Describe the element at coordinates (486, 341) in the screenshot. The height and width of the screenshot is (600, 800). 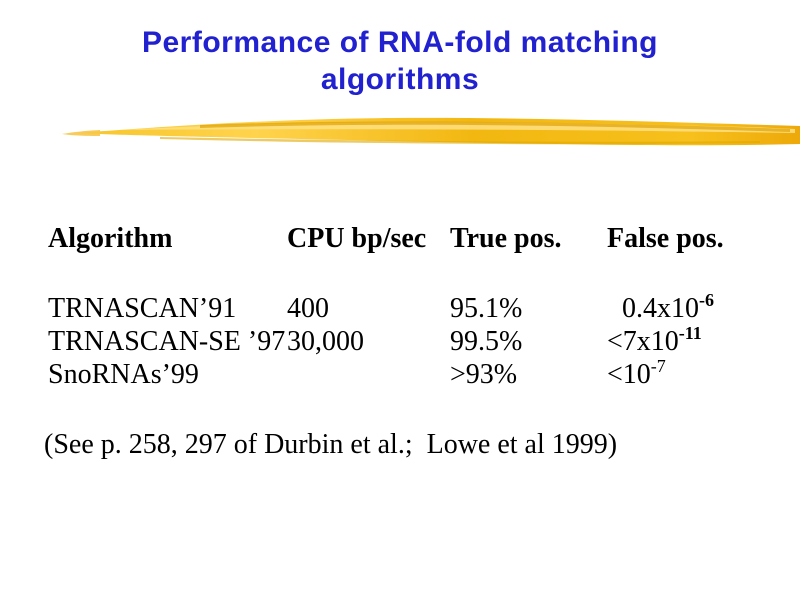
I see `cell-true-pos: 99.5%` at that location.